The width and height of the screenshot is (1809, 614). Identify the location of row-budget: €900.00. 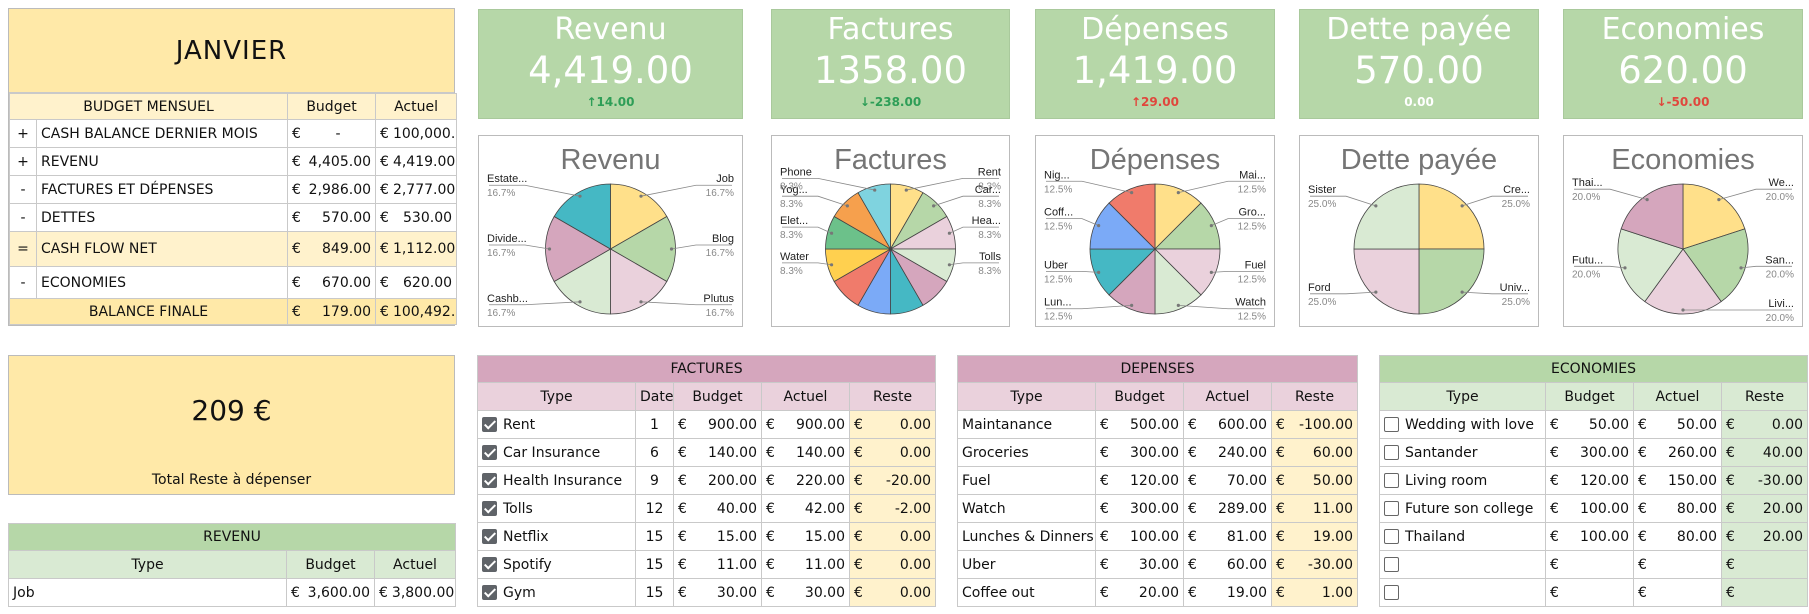
(717, 424).